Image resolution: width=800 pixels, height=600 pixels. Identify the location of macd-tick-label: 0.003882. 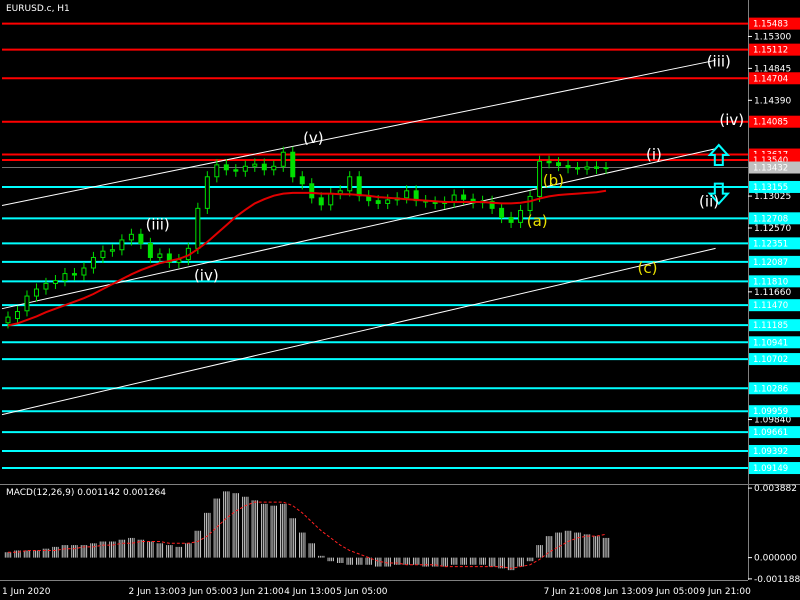
(775, 489).